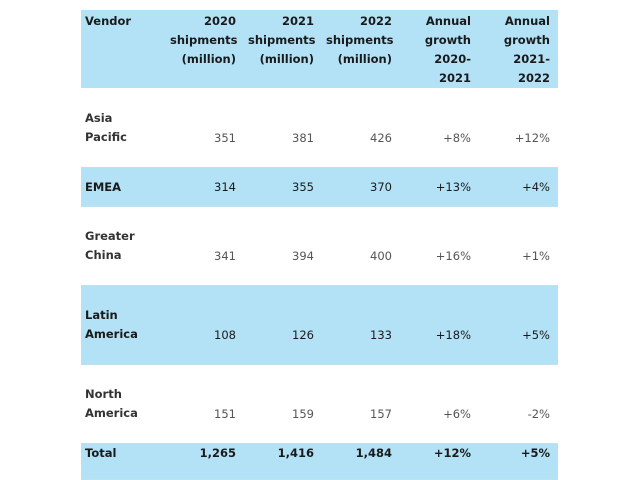 This screenshot has height=480, width=640. Describe the element at coordinates (439, 461) in the screenshot. I see `total-growth1: +12%` at that location.